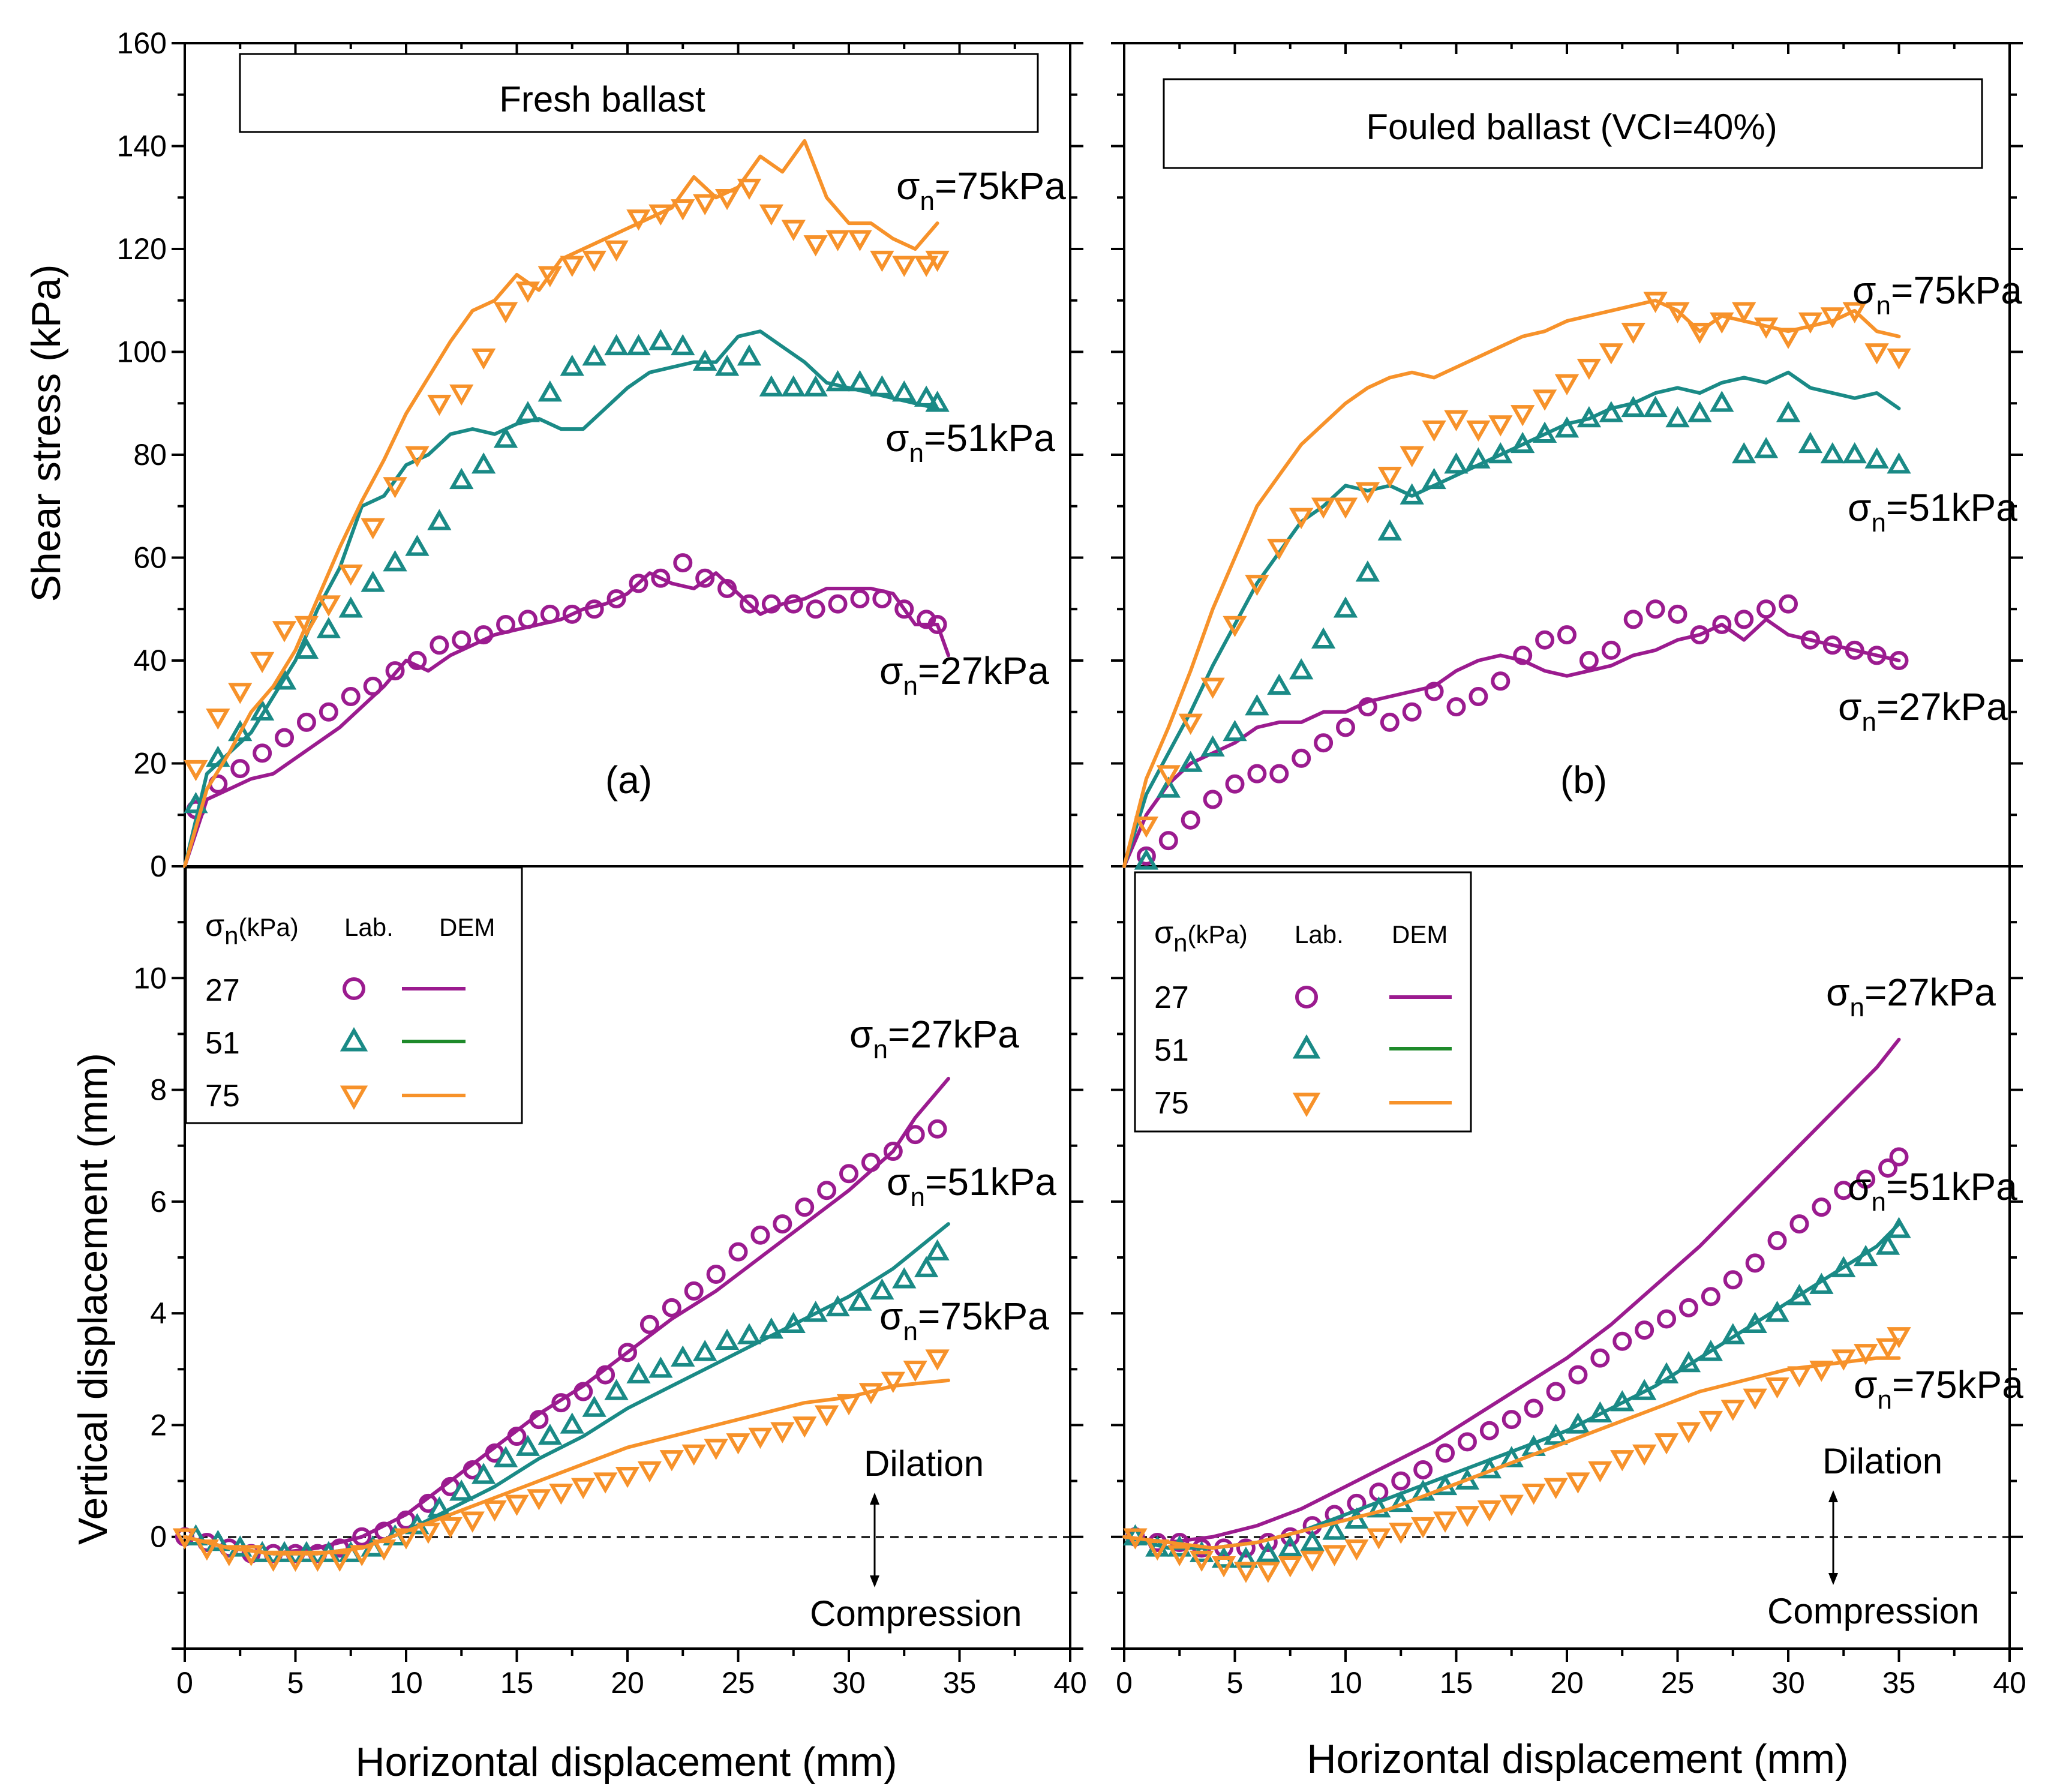 The height and width of the screenshot is (1792, 2060). Describe the element at coordinates (1577, 1759) in the screenshot. I see `xlabel-right: Horizontal displacement (mm)` at that location.